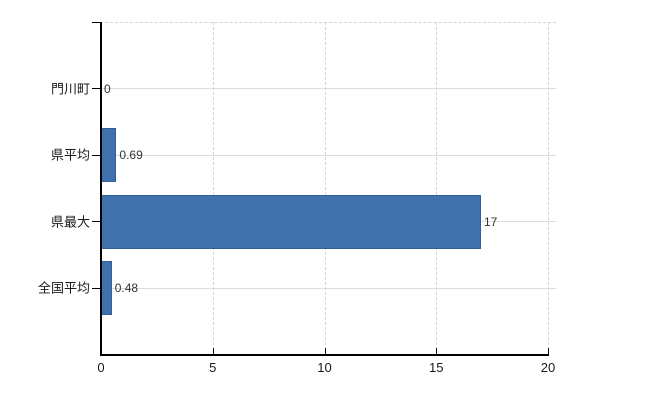 This screenshot has width=650, height=400. Describe the element at coordinates (126, 288) in the screenshot. I see `value-label: 0.48` at that location.